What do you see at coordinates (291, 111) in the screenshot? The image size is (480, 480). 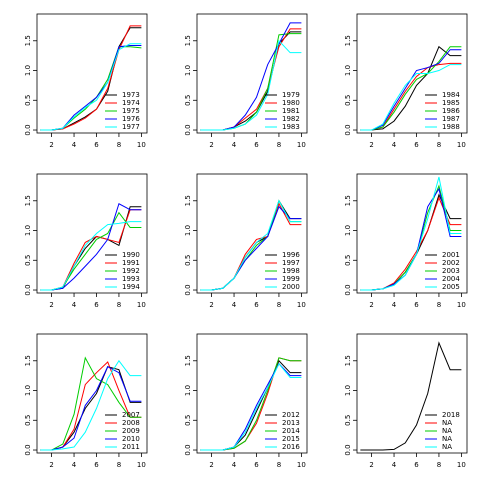 I see `legend-label: 1981` at bounding box center [291, 111].